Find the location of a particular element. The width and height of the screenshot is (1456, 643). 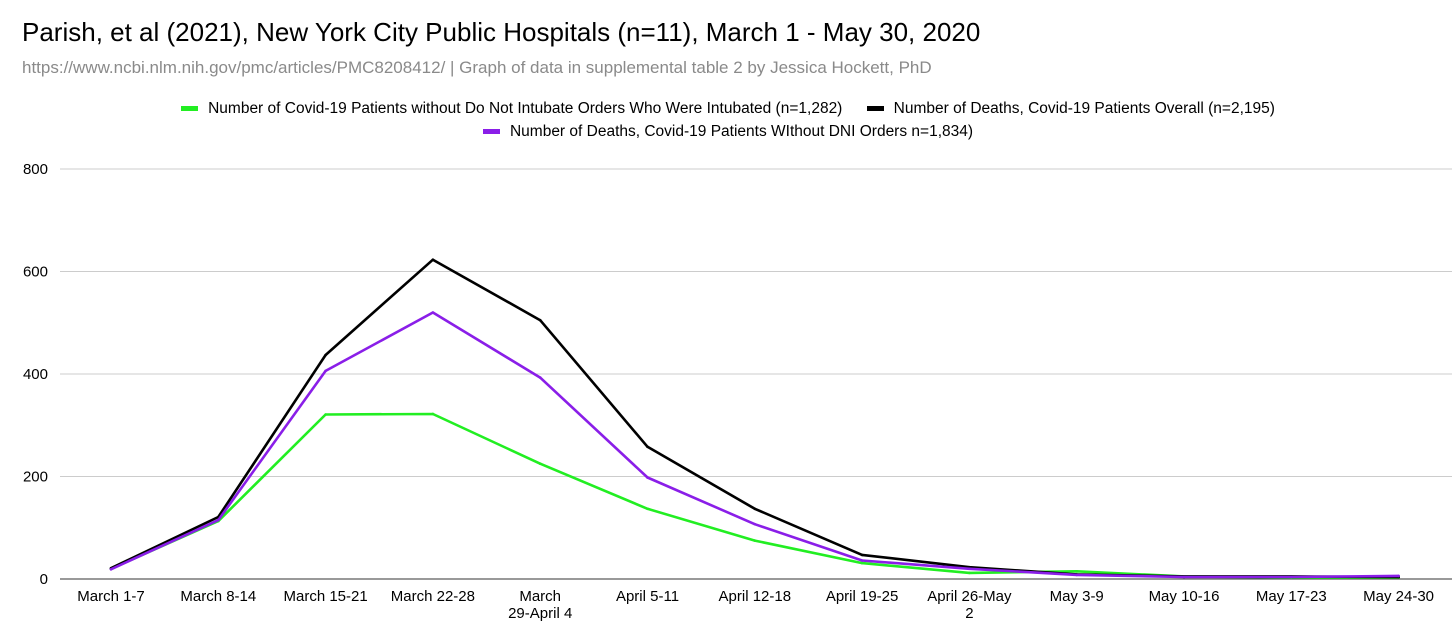

x-tick-label-8: April 26-May 2 is located at coordinates (969, 605).